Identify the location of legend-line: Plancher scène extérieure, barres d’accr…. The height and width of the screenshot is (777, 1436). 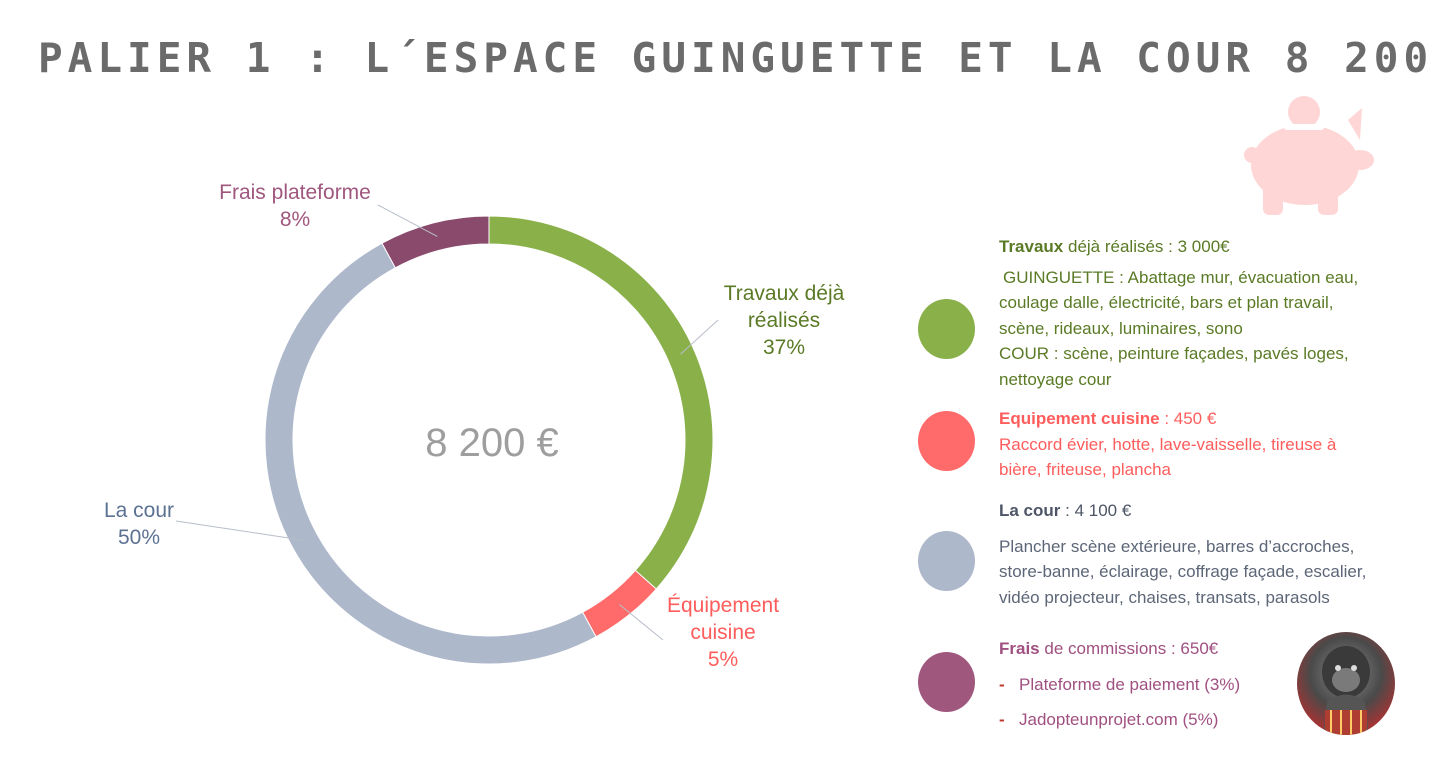
(1177, 546).